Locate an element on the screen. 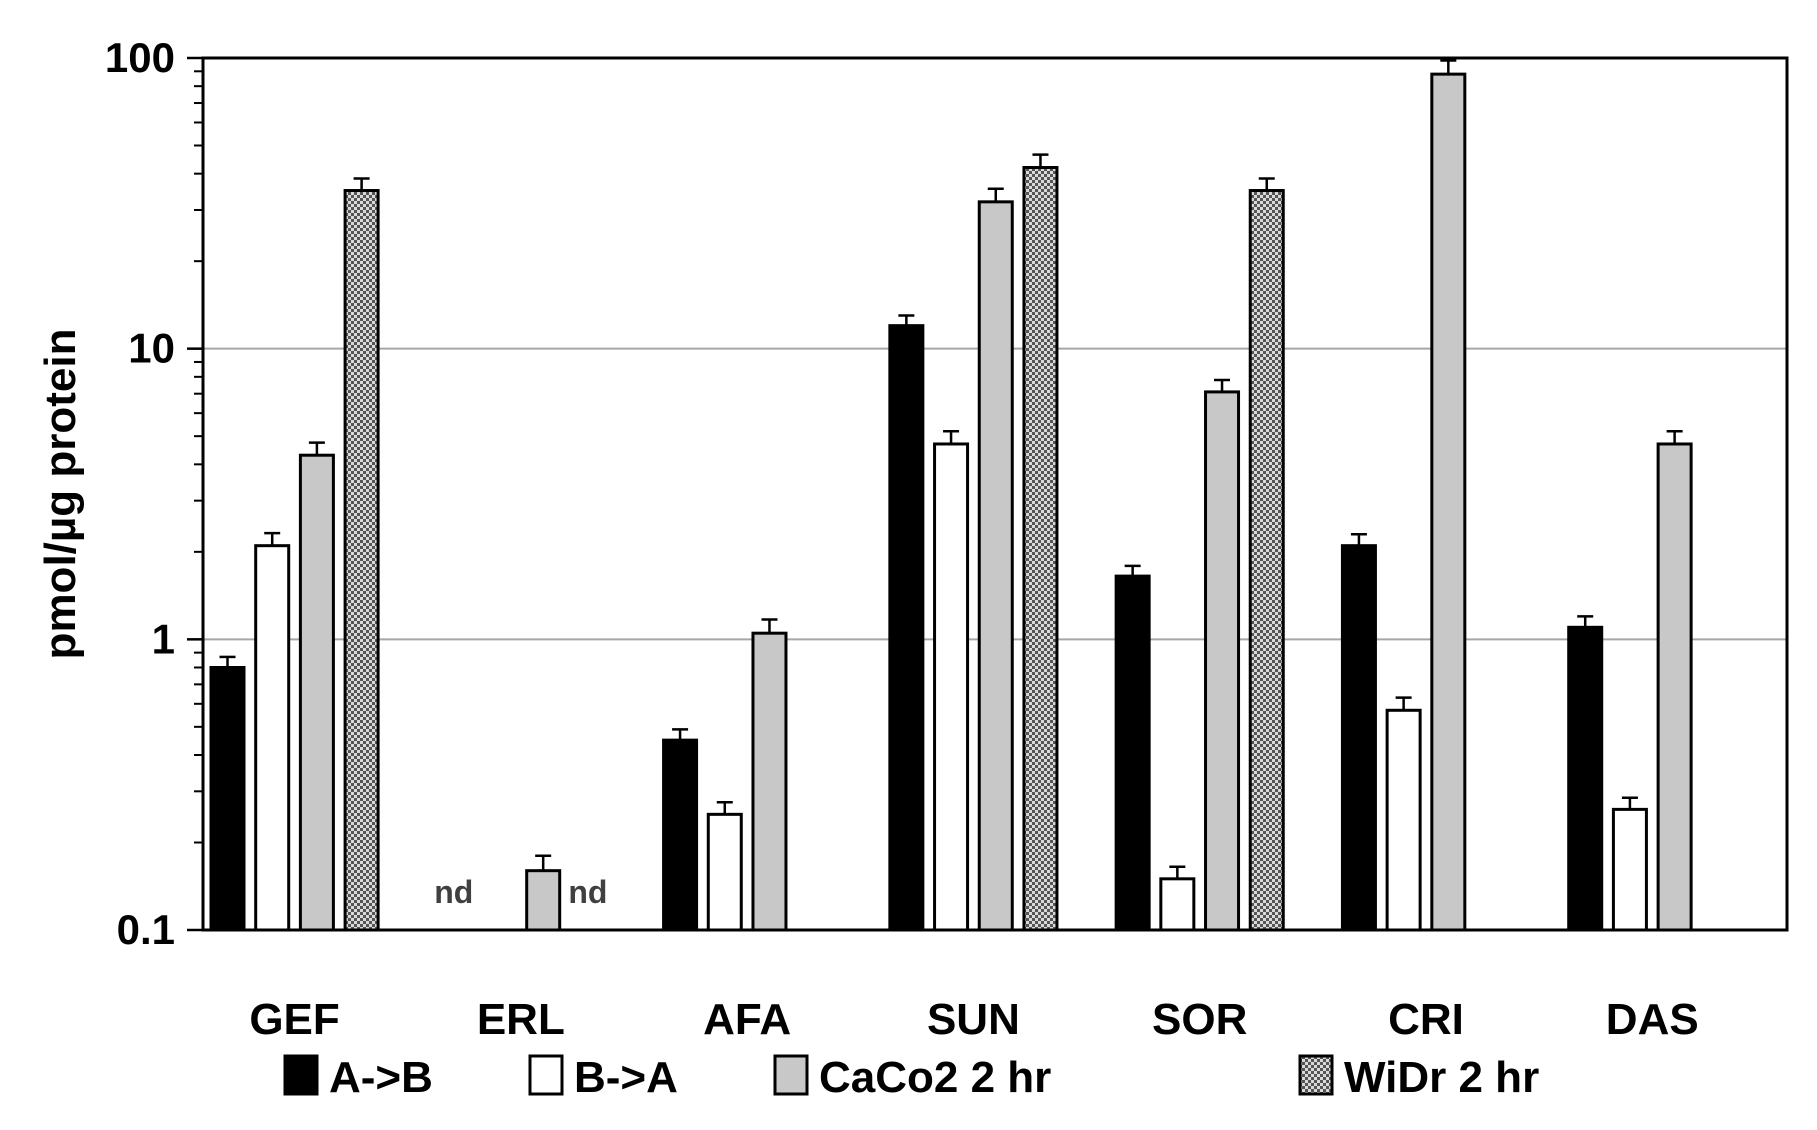 The image size is (1817, 1130). x-tick-label: GEF is located at coordinates (294, 1019).